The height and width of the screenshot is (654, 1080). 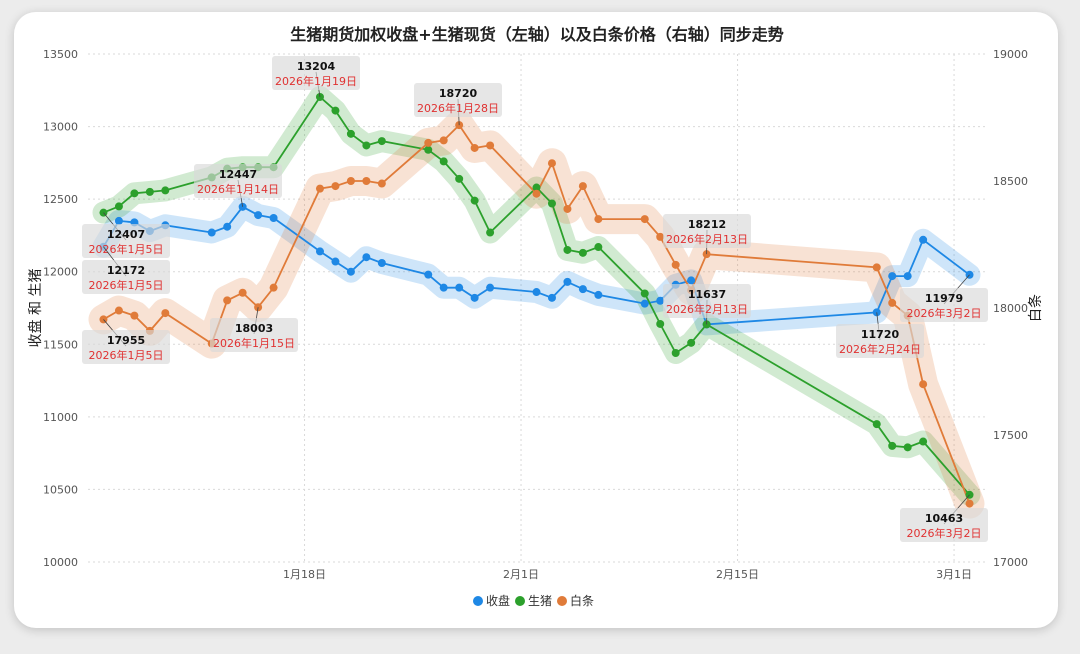 I want to click on y-right-tick-label: 18000, so click(x=1010, y=308).